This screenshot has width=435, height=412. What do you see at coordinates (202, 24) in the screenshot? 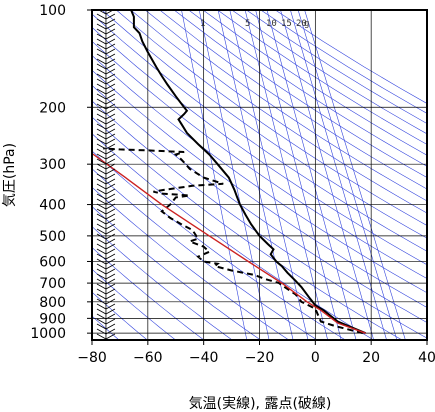
I see `mixing-ratio-label: 1` at bounding box center [202, 24].